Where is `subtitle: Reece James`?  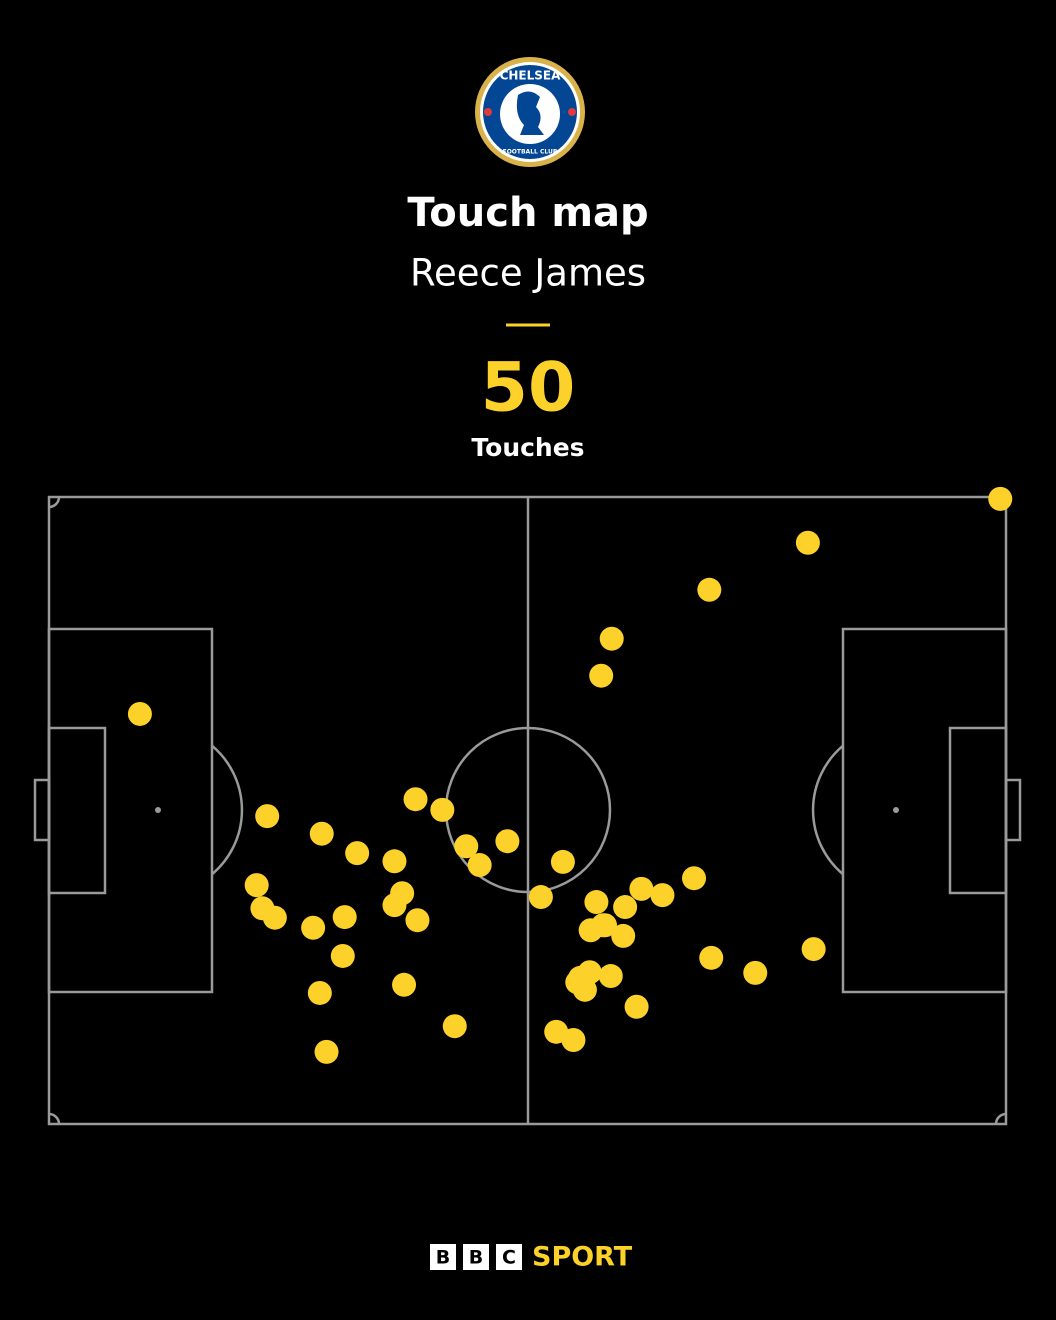 subtitle: Reece James is located at coordinates (528, 273).